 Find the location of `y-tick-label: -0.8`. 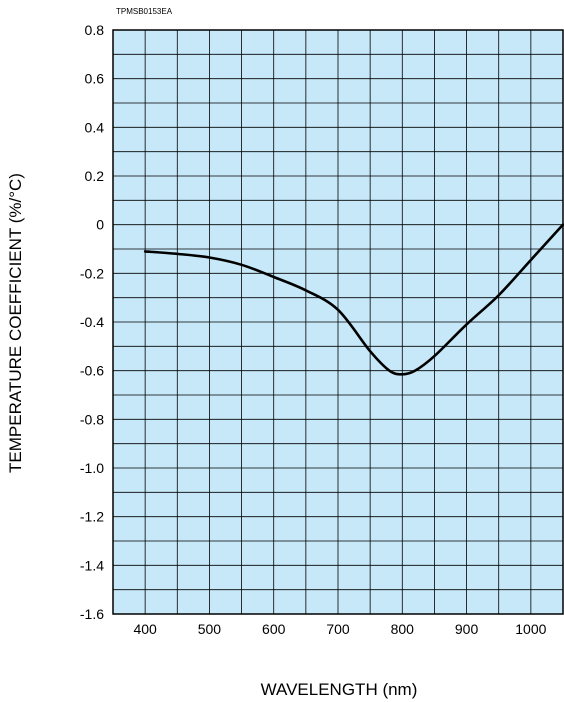

y-tick-label: -0.8 is located at coordinates (92, 419).